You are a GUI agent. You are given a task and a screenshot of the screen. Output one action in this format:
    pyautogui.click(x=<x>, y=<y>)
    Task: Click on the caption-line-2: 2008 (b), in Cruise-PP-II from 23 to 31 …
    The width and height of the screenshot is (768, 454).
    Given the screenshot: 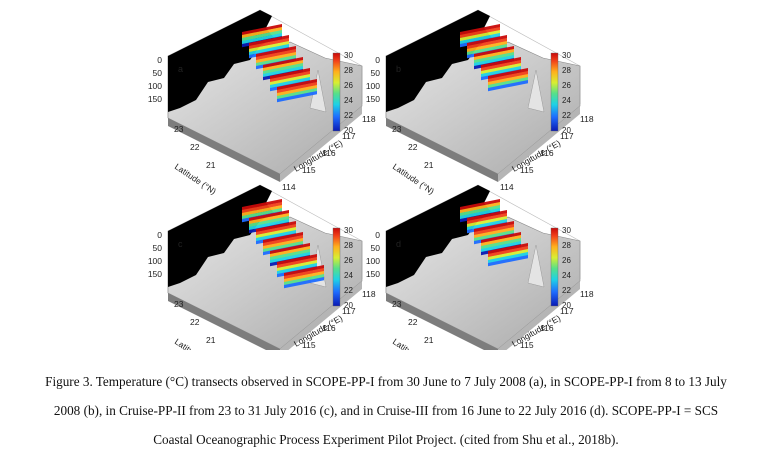 What is the action you would take?
    pyautogui.click(x=386, y=410)
    